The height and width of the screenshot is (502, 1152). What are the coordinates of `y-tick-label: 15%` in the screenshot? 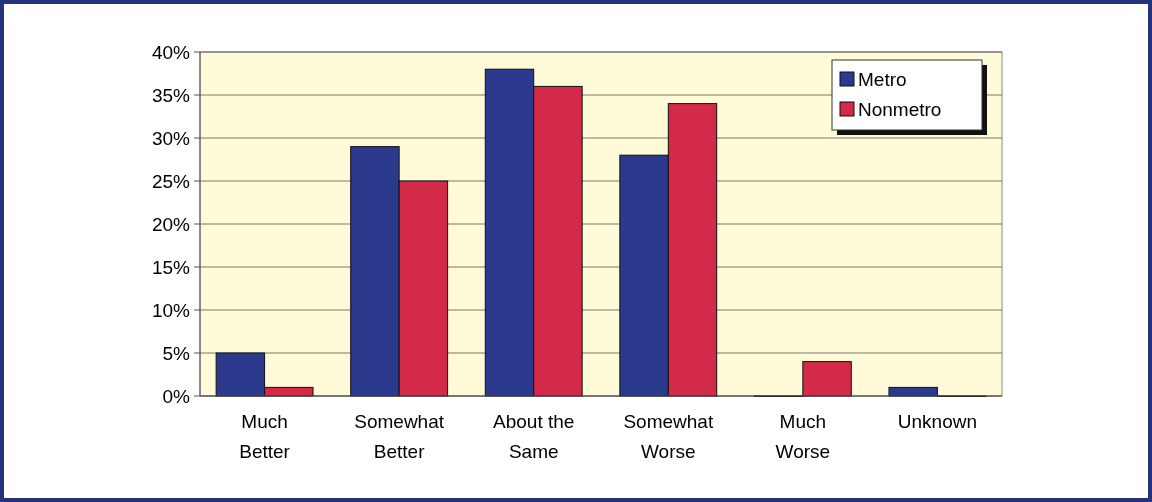 It's located at (171, 267).